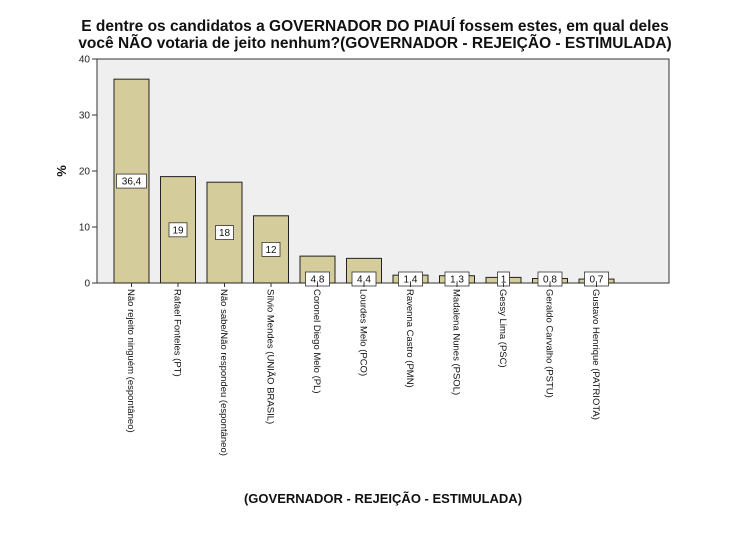 Image resolution: width=750 pixels, height=545 pixels. What do you see at coordinates (597, 280) in the screenshot?
I see `data-label: 0,7` at bounding box center [597, 280].